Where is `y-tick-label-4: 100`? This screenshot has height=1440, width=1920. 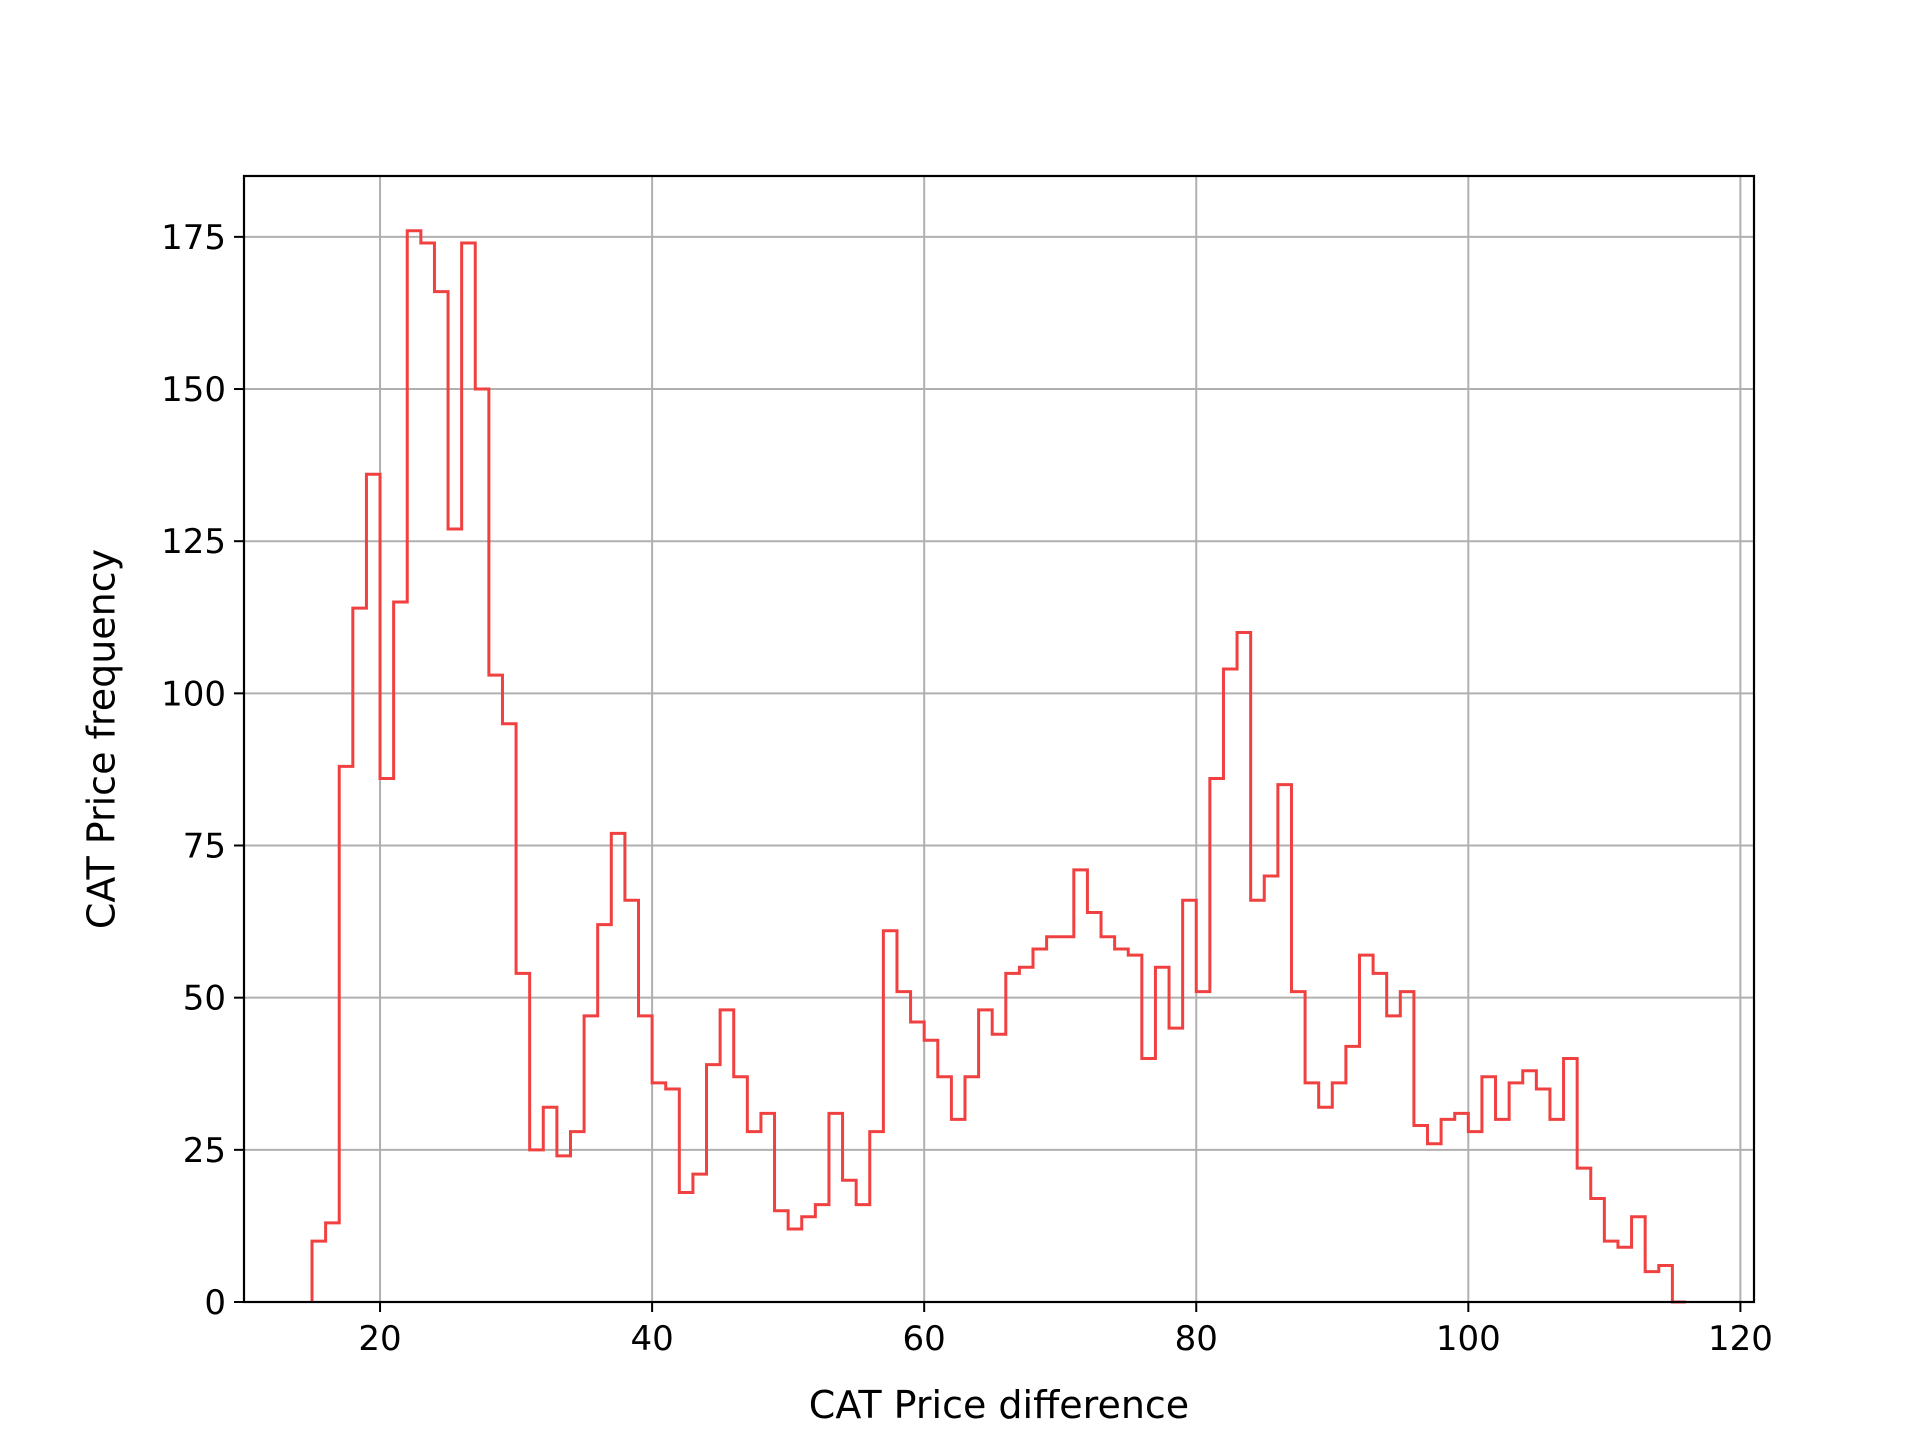 y-tick-label-4: 100 is located at coordinates (193, 694).